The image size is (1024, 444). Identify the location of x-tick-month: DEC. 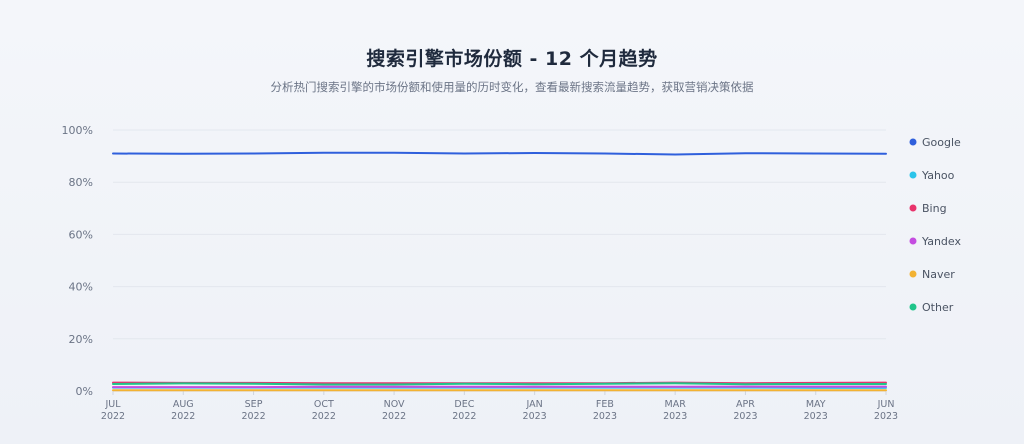
(464, 404).